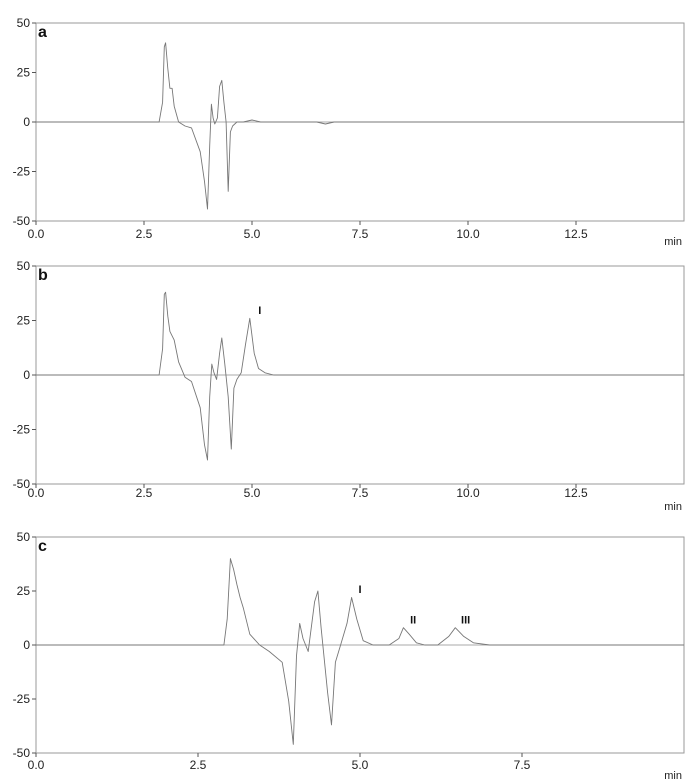 Image resolution: width=685 pixels, height=782 pixels. Describe the element at coordinates (43, 275) in the screenshot. I see `panel-letter: b` at that location.